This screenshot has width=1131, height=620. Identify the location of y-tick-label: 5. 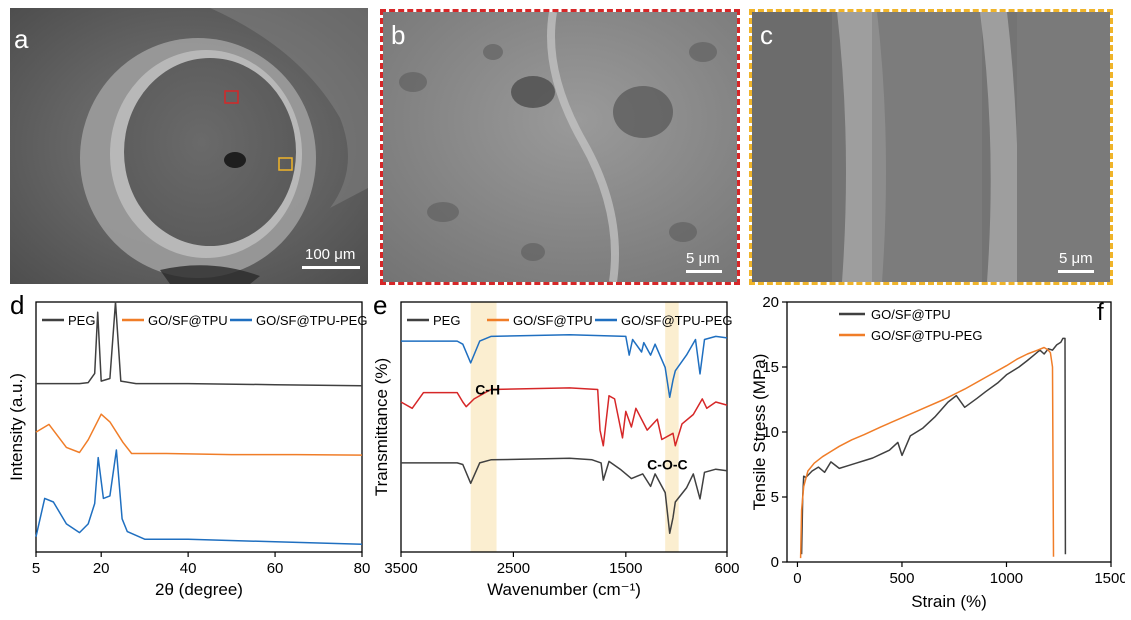
(775, 497).